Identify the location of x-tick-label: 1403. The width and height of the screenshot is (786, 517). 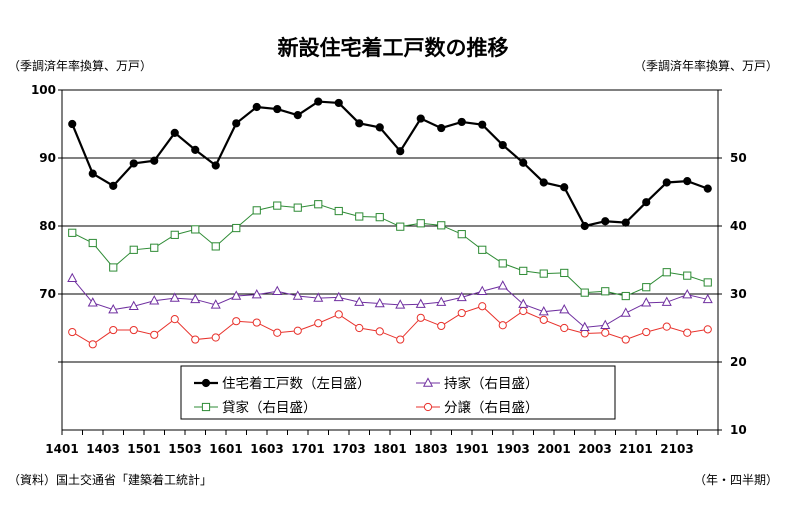
(102, 449).